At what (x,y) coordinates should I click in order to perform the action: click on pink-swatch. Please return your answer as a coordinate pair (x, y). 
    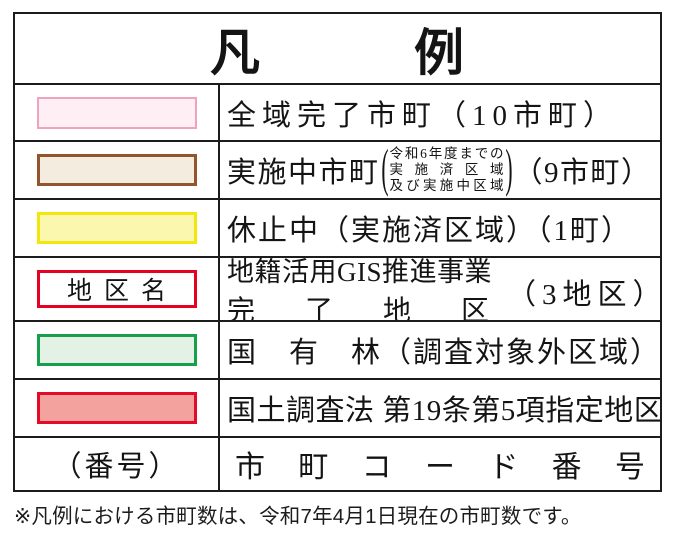
    Looking at the image, I should click on (116, 112).